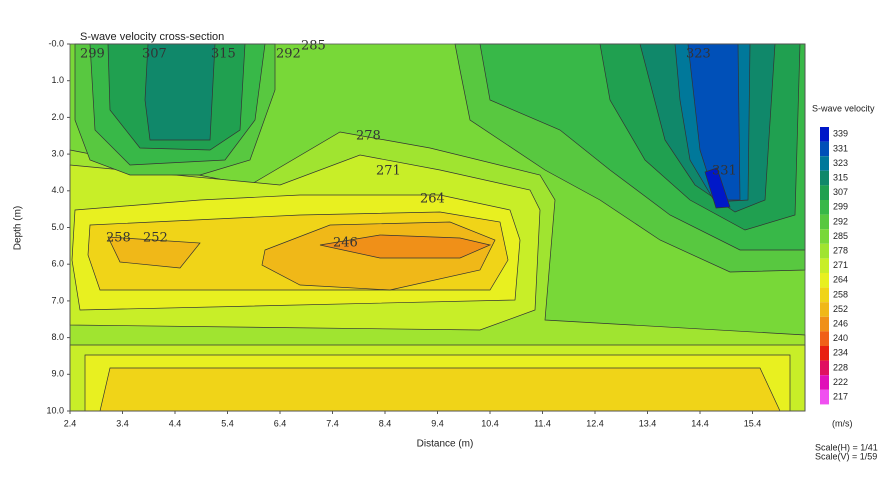 This screenshot has width=891, height=482. What do you see at coordinates (227, 423) in the screenshot?
I see `x-tick-label: 5.4` at bounding box center [227, 423].